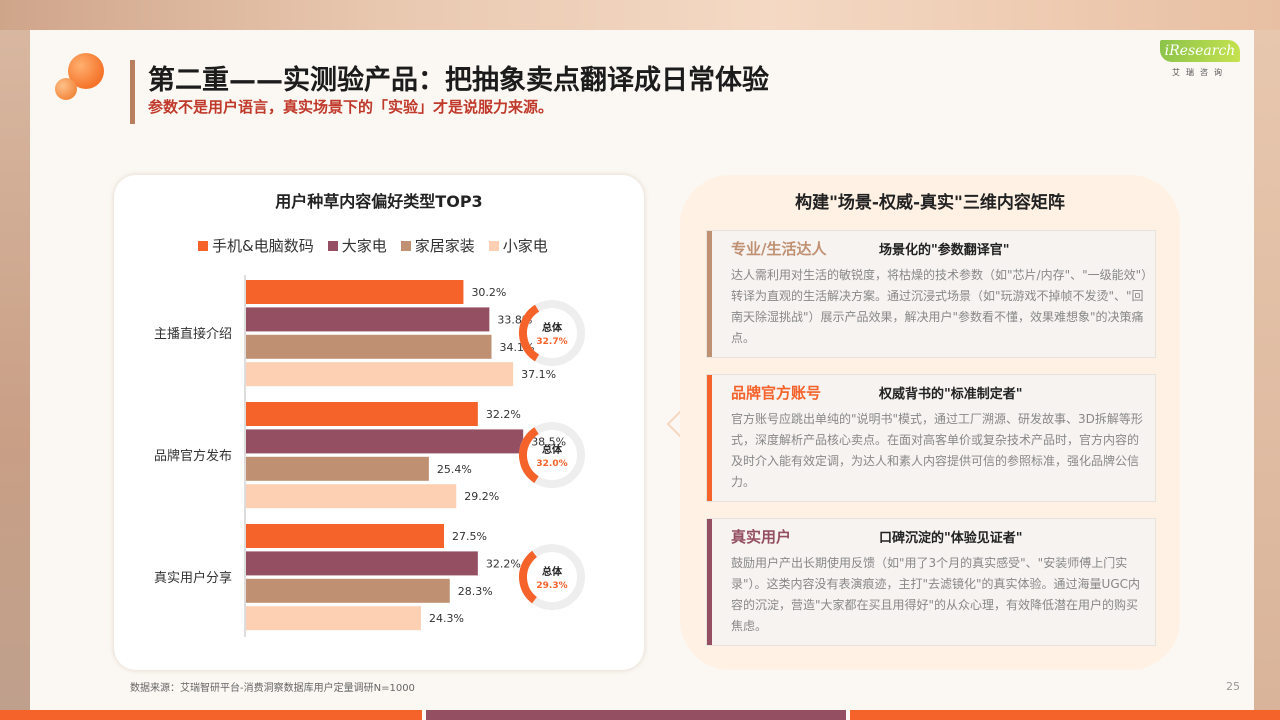  What do you see at coordinates (364, 246) in the screenshot?
I see `legend-label: 大家电` at bounding box center [364, 246].